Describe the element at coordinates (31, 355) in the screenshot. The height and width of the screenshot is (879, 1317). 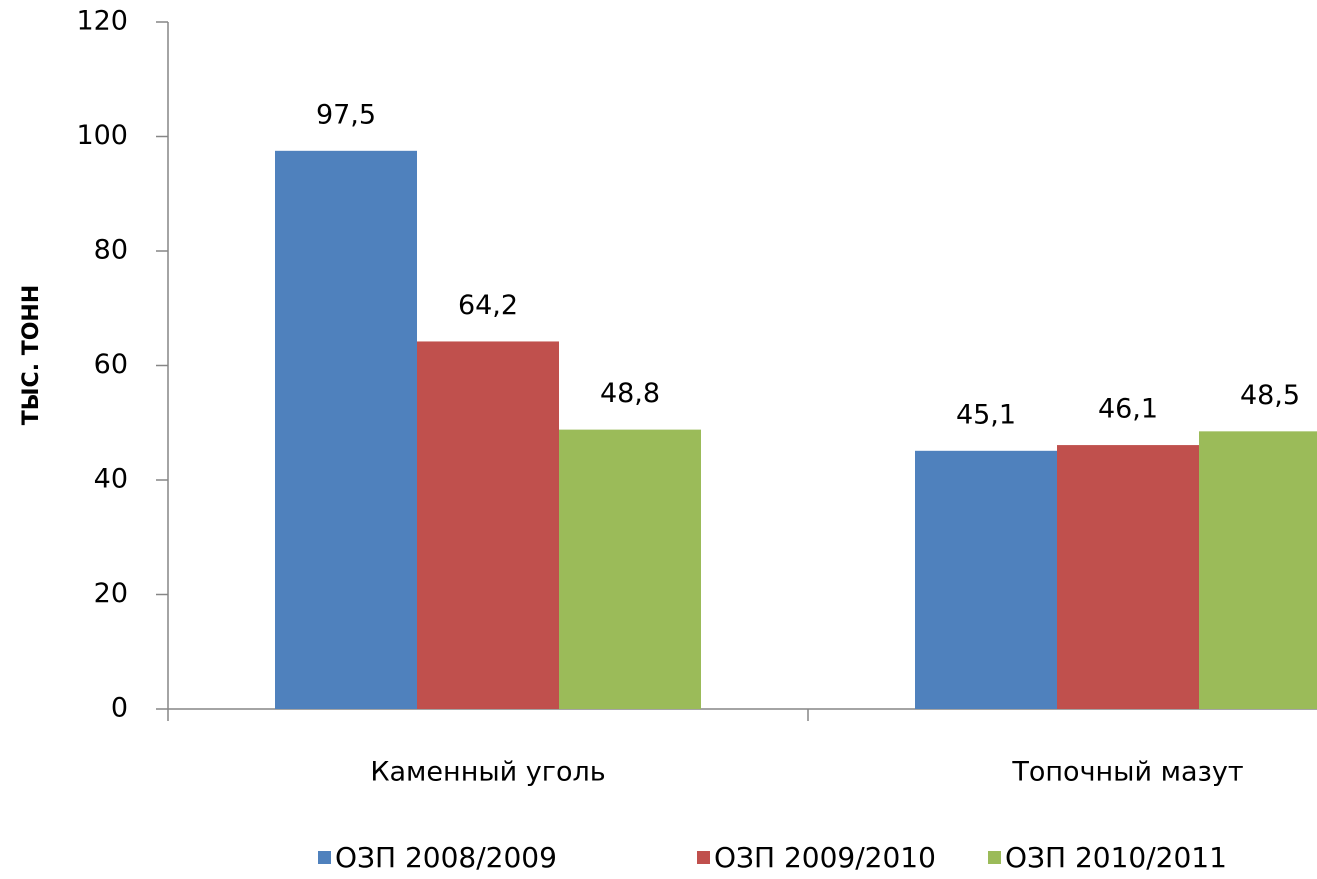
I see `y-axis-label: ТЫС. ТОНН` at that location.